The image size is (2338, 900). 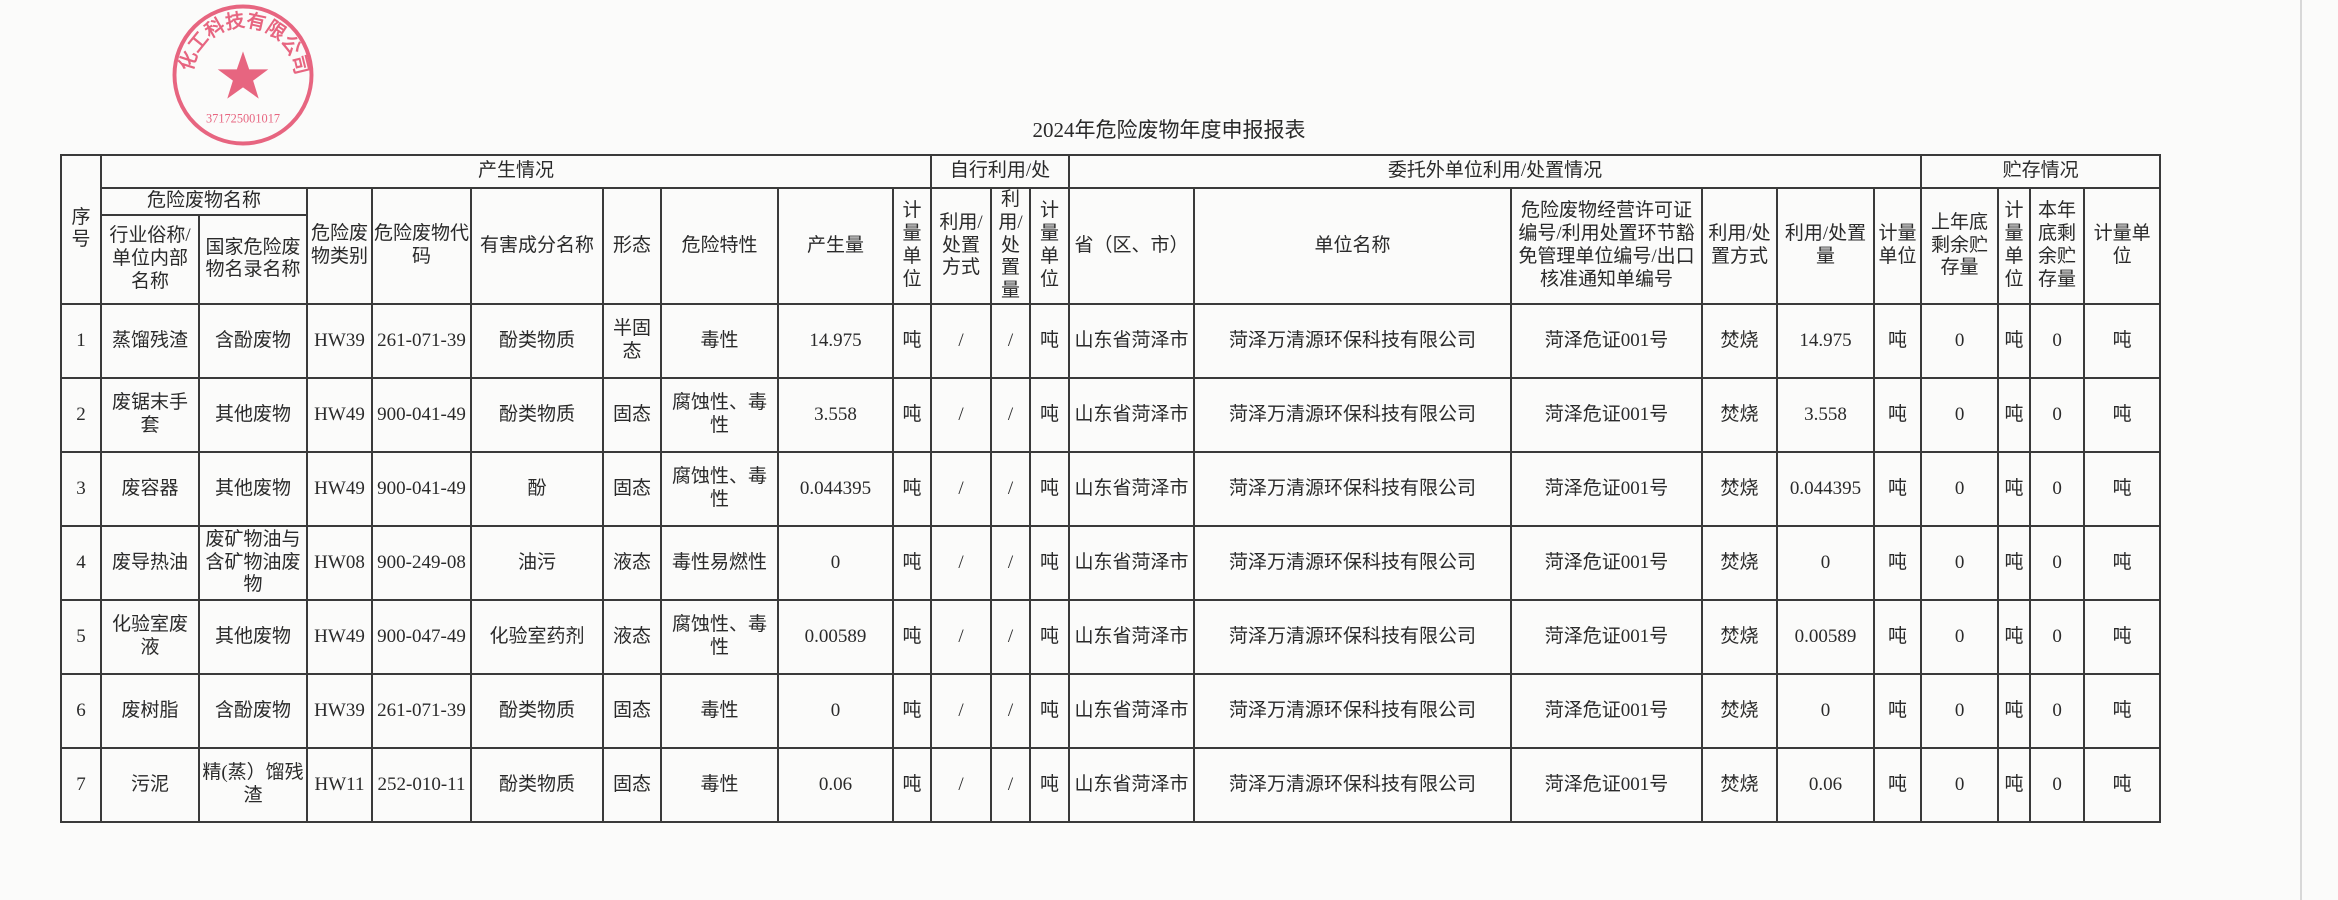 I want to click on column-header: 上年底剩余贮存量, so click(x=1960, y=246).